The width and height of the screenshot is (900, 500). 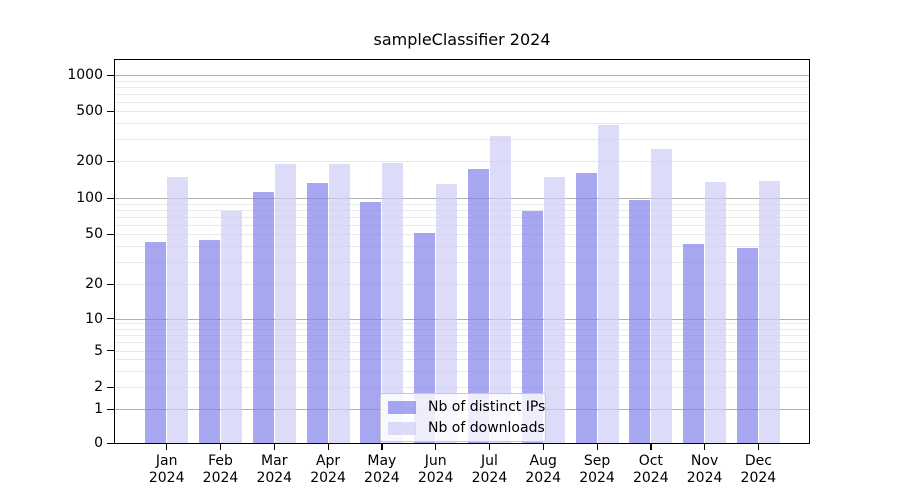 I want to click on bar-distinct-ips-may, so click(x=371, y=322).